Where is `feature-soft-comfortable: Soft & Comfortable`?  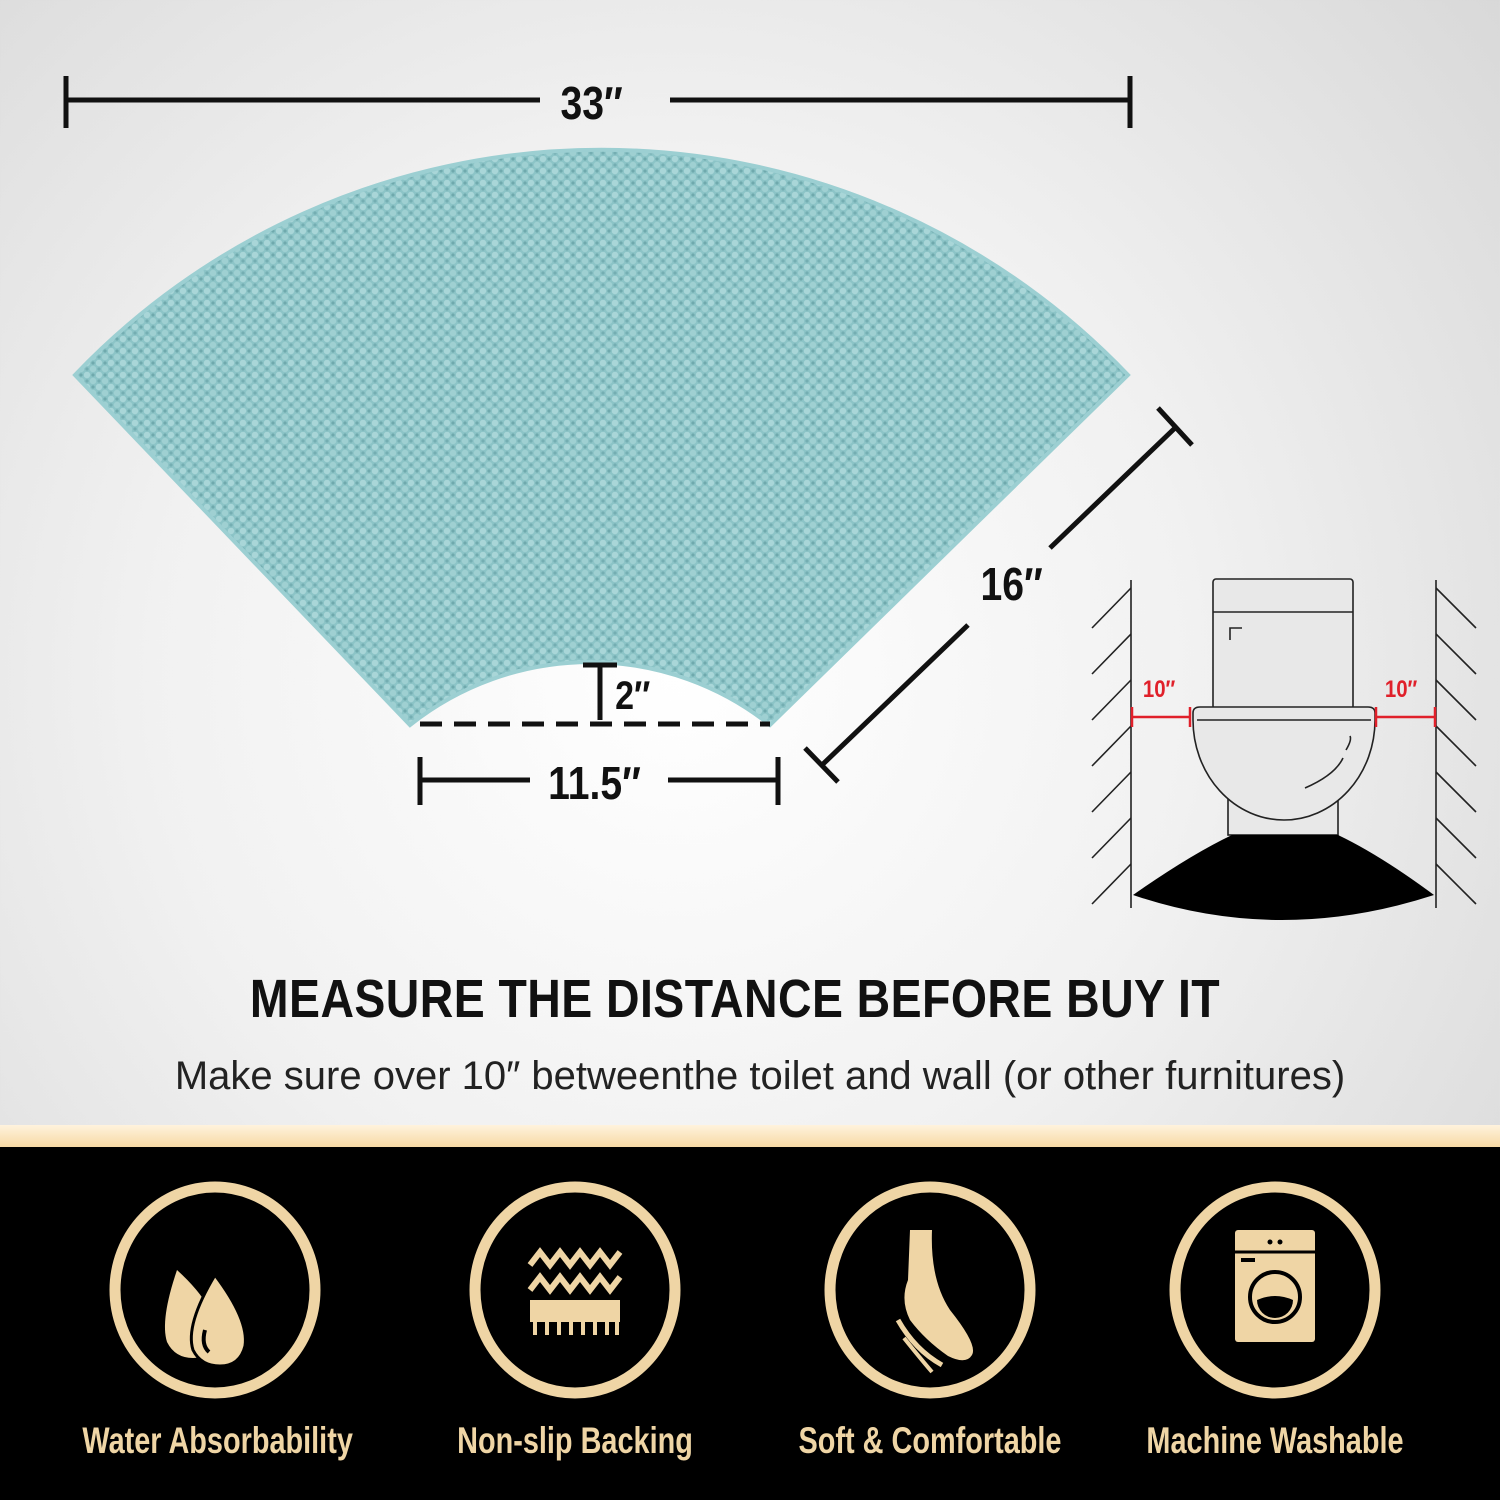 feature-soft-comfortable: Soft & Comfortable is located at coordinates (930, 1321).